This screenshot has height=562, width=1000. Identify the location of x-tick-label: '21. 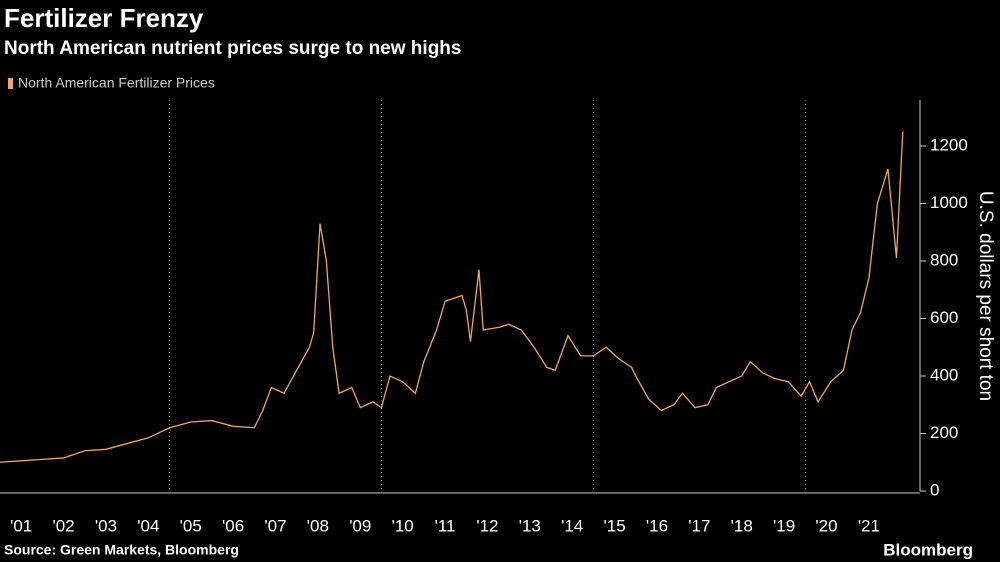
(869, 525).